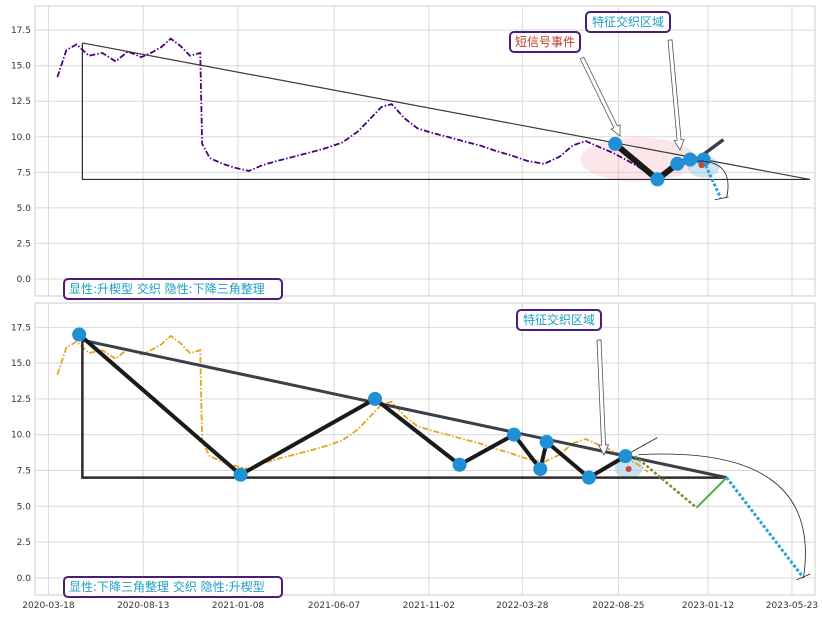  I want to click on x-tick-label: 2021-06-07, so click(334, 606).